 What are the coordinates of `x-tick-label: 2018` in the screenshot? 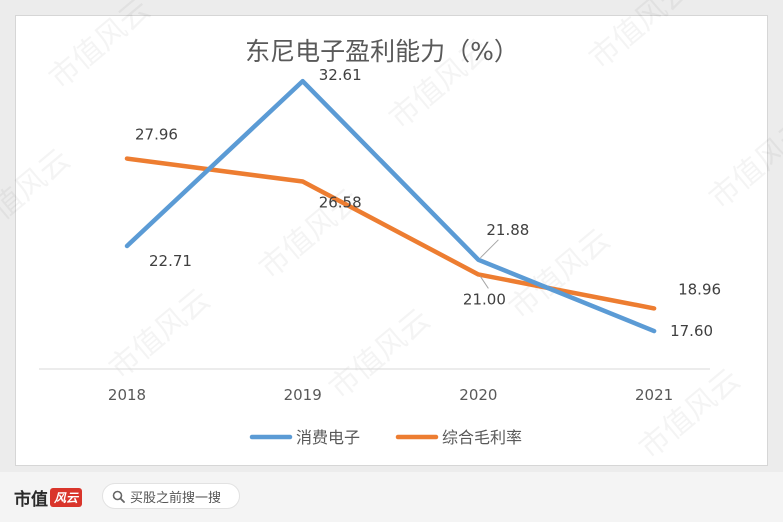 It's located at (127, 395).